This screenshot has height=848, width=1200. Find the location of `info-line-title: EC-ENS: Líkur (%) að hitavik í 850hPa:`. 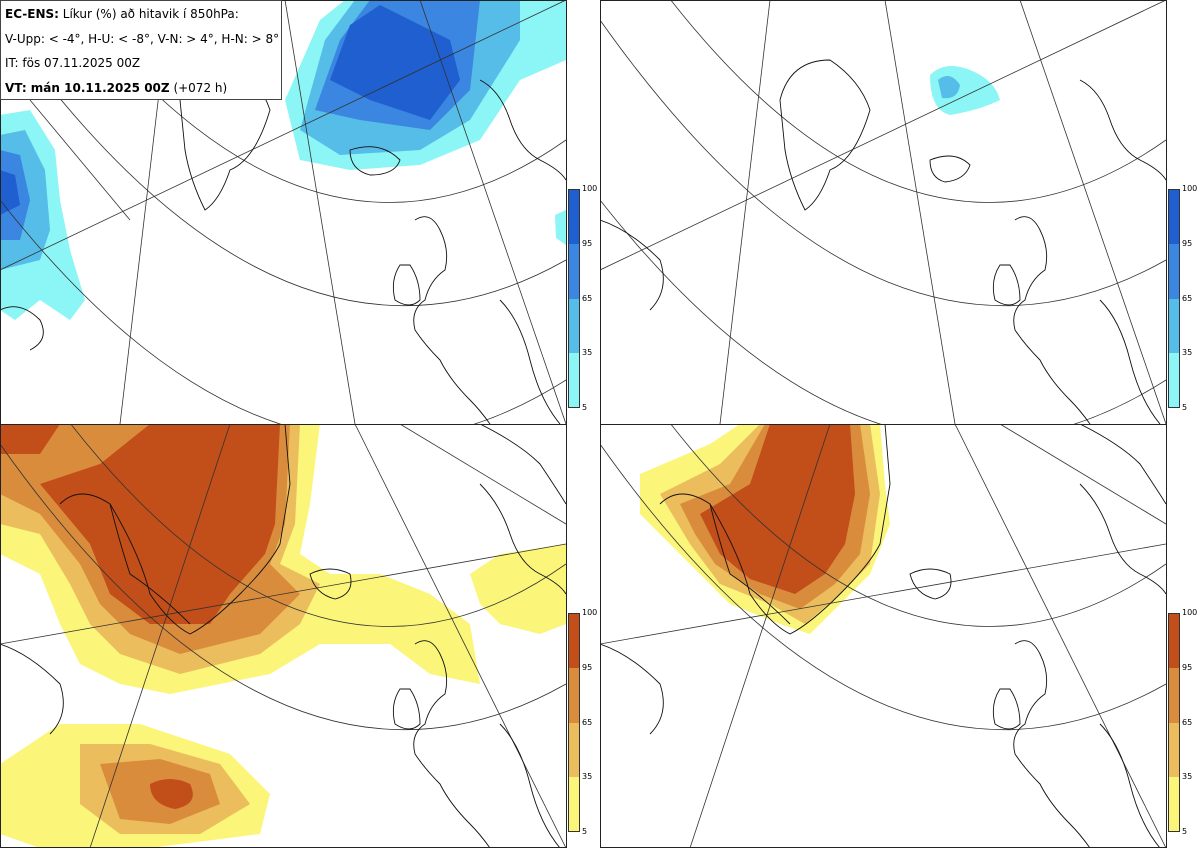

info-line-title: EC-ENS: Líkur (%) að hitavik í 850hPa: is located at coordinates (143, 17).